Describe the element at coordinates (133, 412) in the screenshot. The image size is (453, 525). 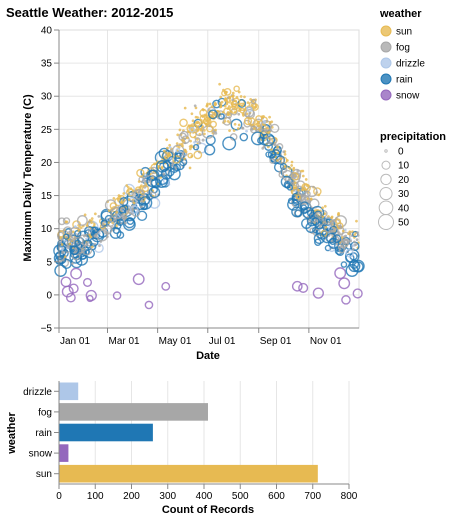
I see `bar-fog` at that location.